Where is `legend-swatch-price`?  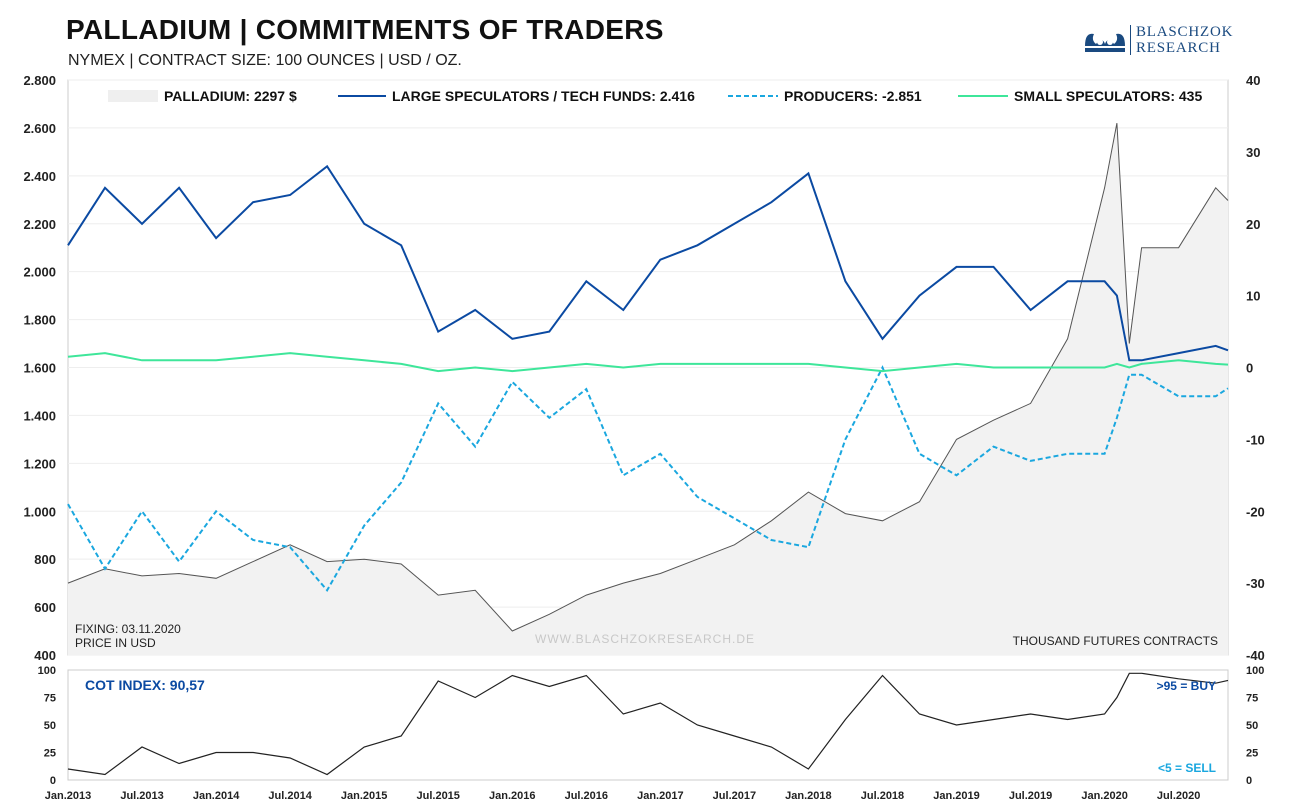
legend-swatch-price is located at coordinates (133, 96).